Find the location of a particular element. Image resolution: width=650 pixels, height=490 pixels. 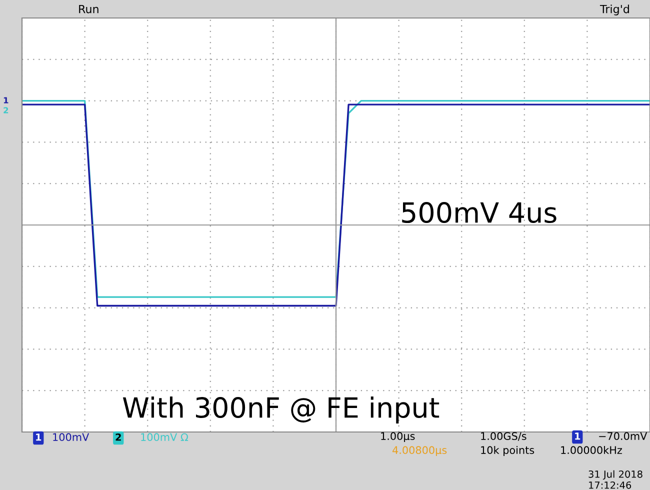

annotation: 500mV 4us is located at coordinates (479, 213).